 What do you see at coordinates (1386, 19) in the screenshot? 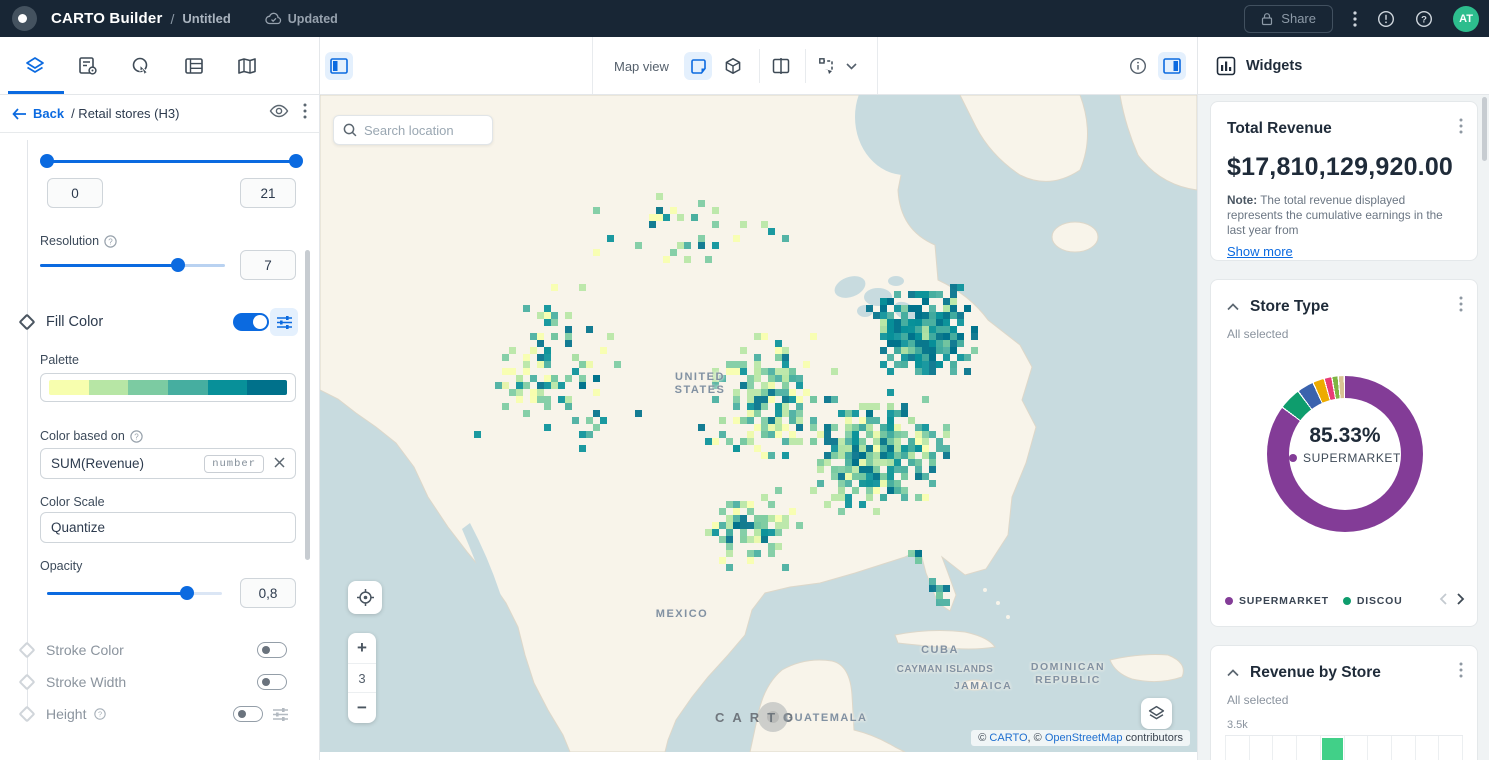
I see `notifications-button` at bounding box center [1386, 19].